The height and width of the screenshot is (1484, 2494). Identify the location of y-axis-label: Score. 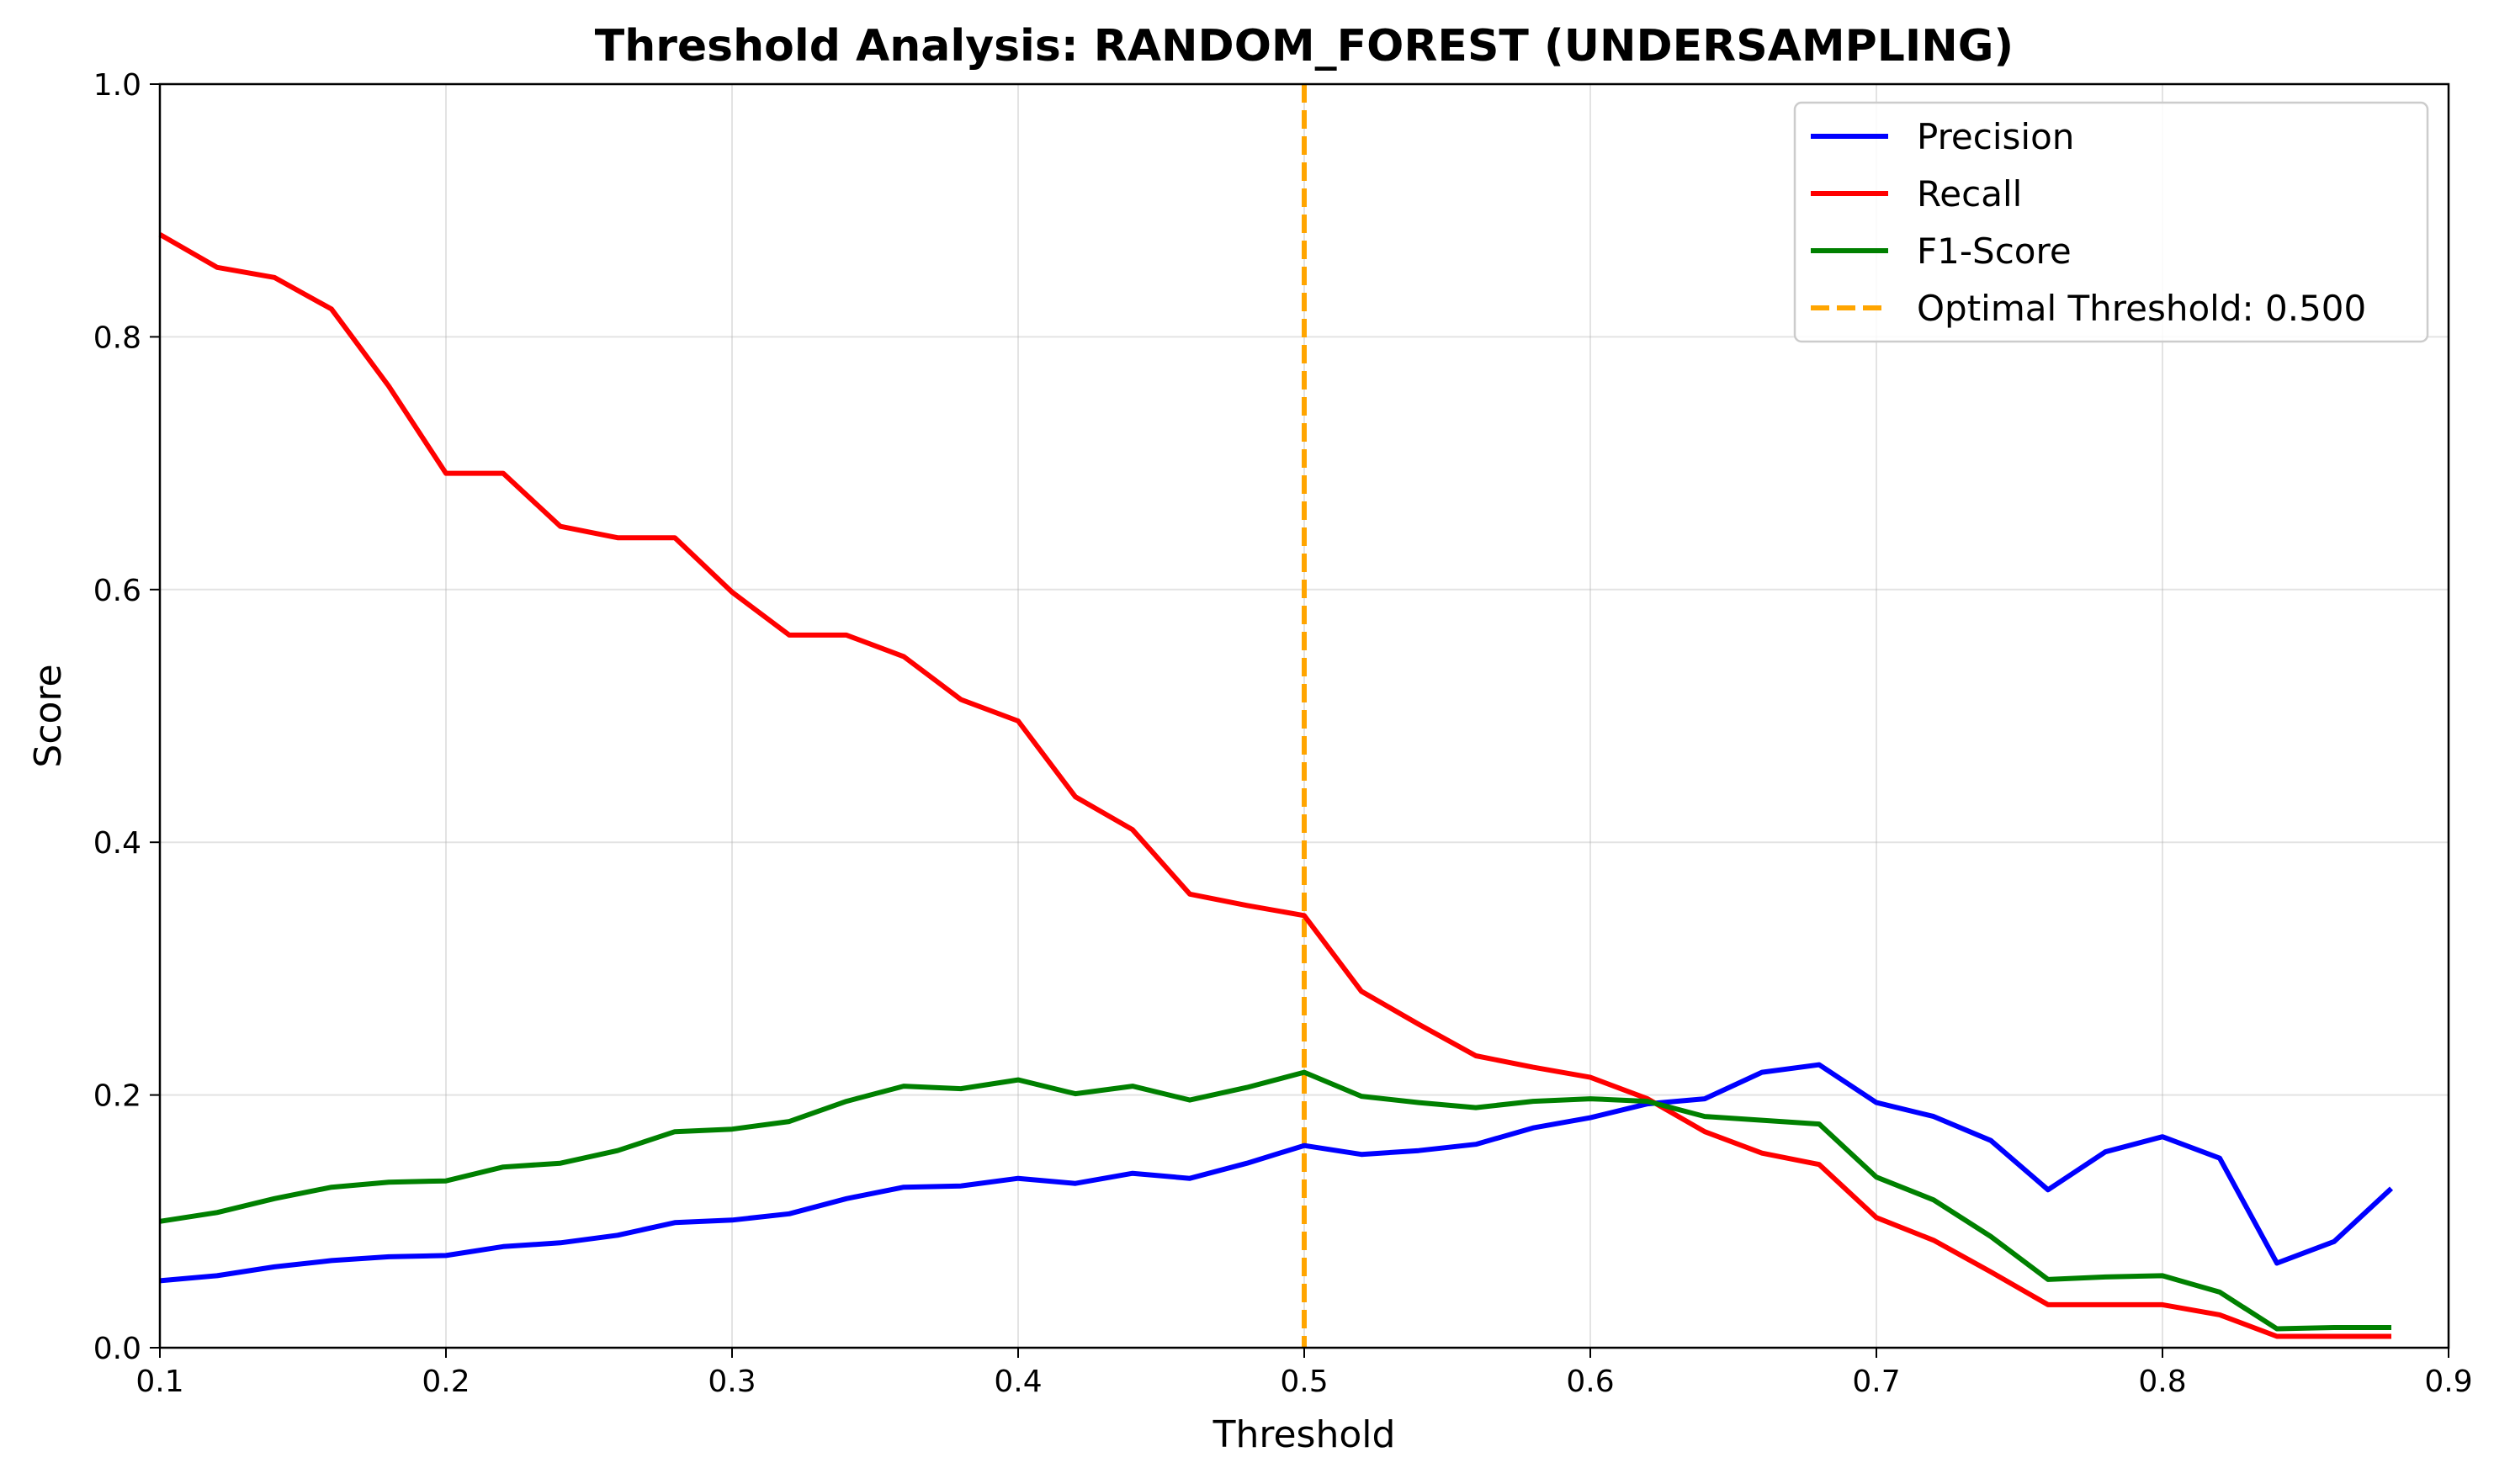
(48, 715).